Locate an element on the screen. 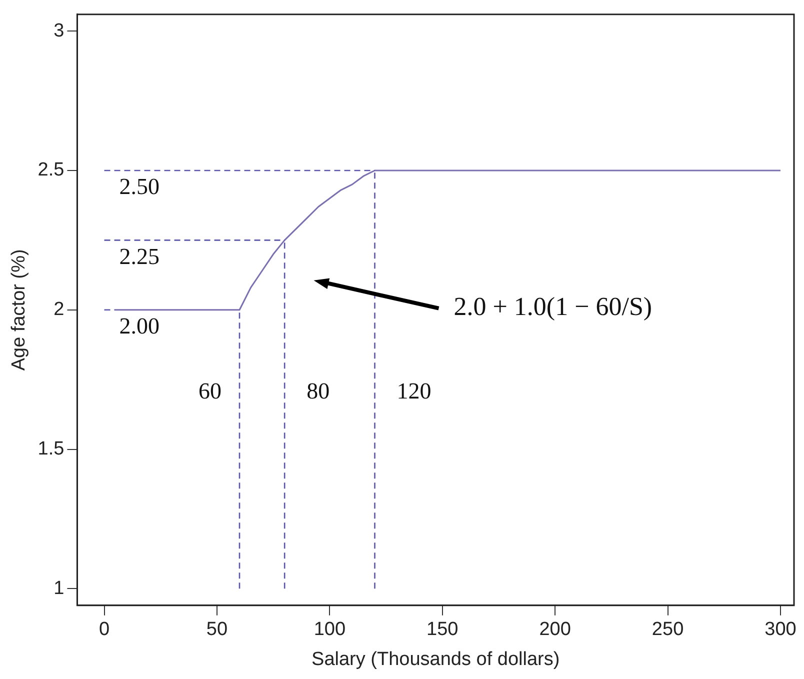 The height and width of the screenshot is (679, 804). ref-line-label: 60 is located at coordinates (210, 391).